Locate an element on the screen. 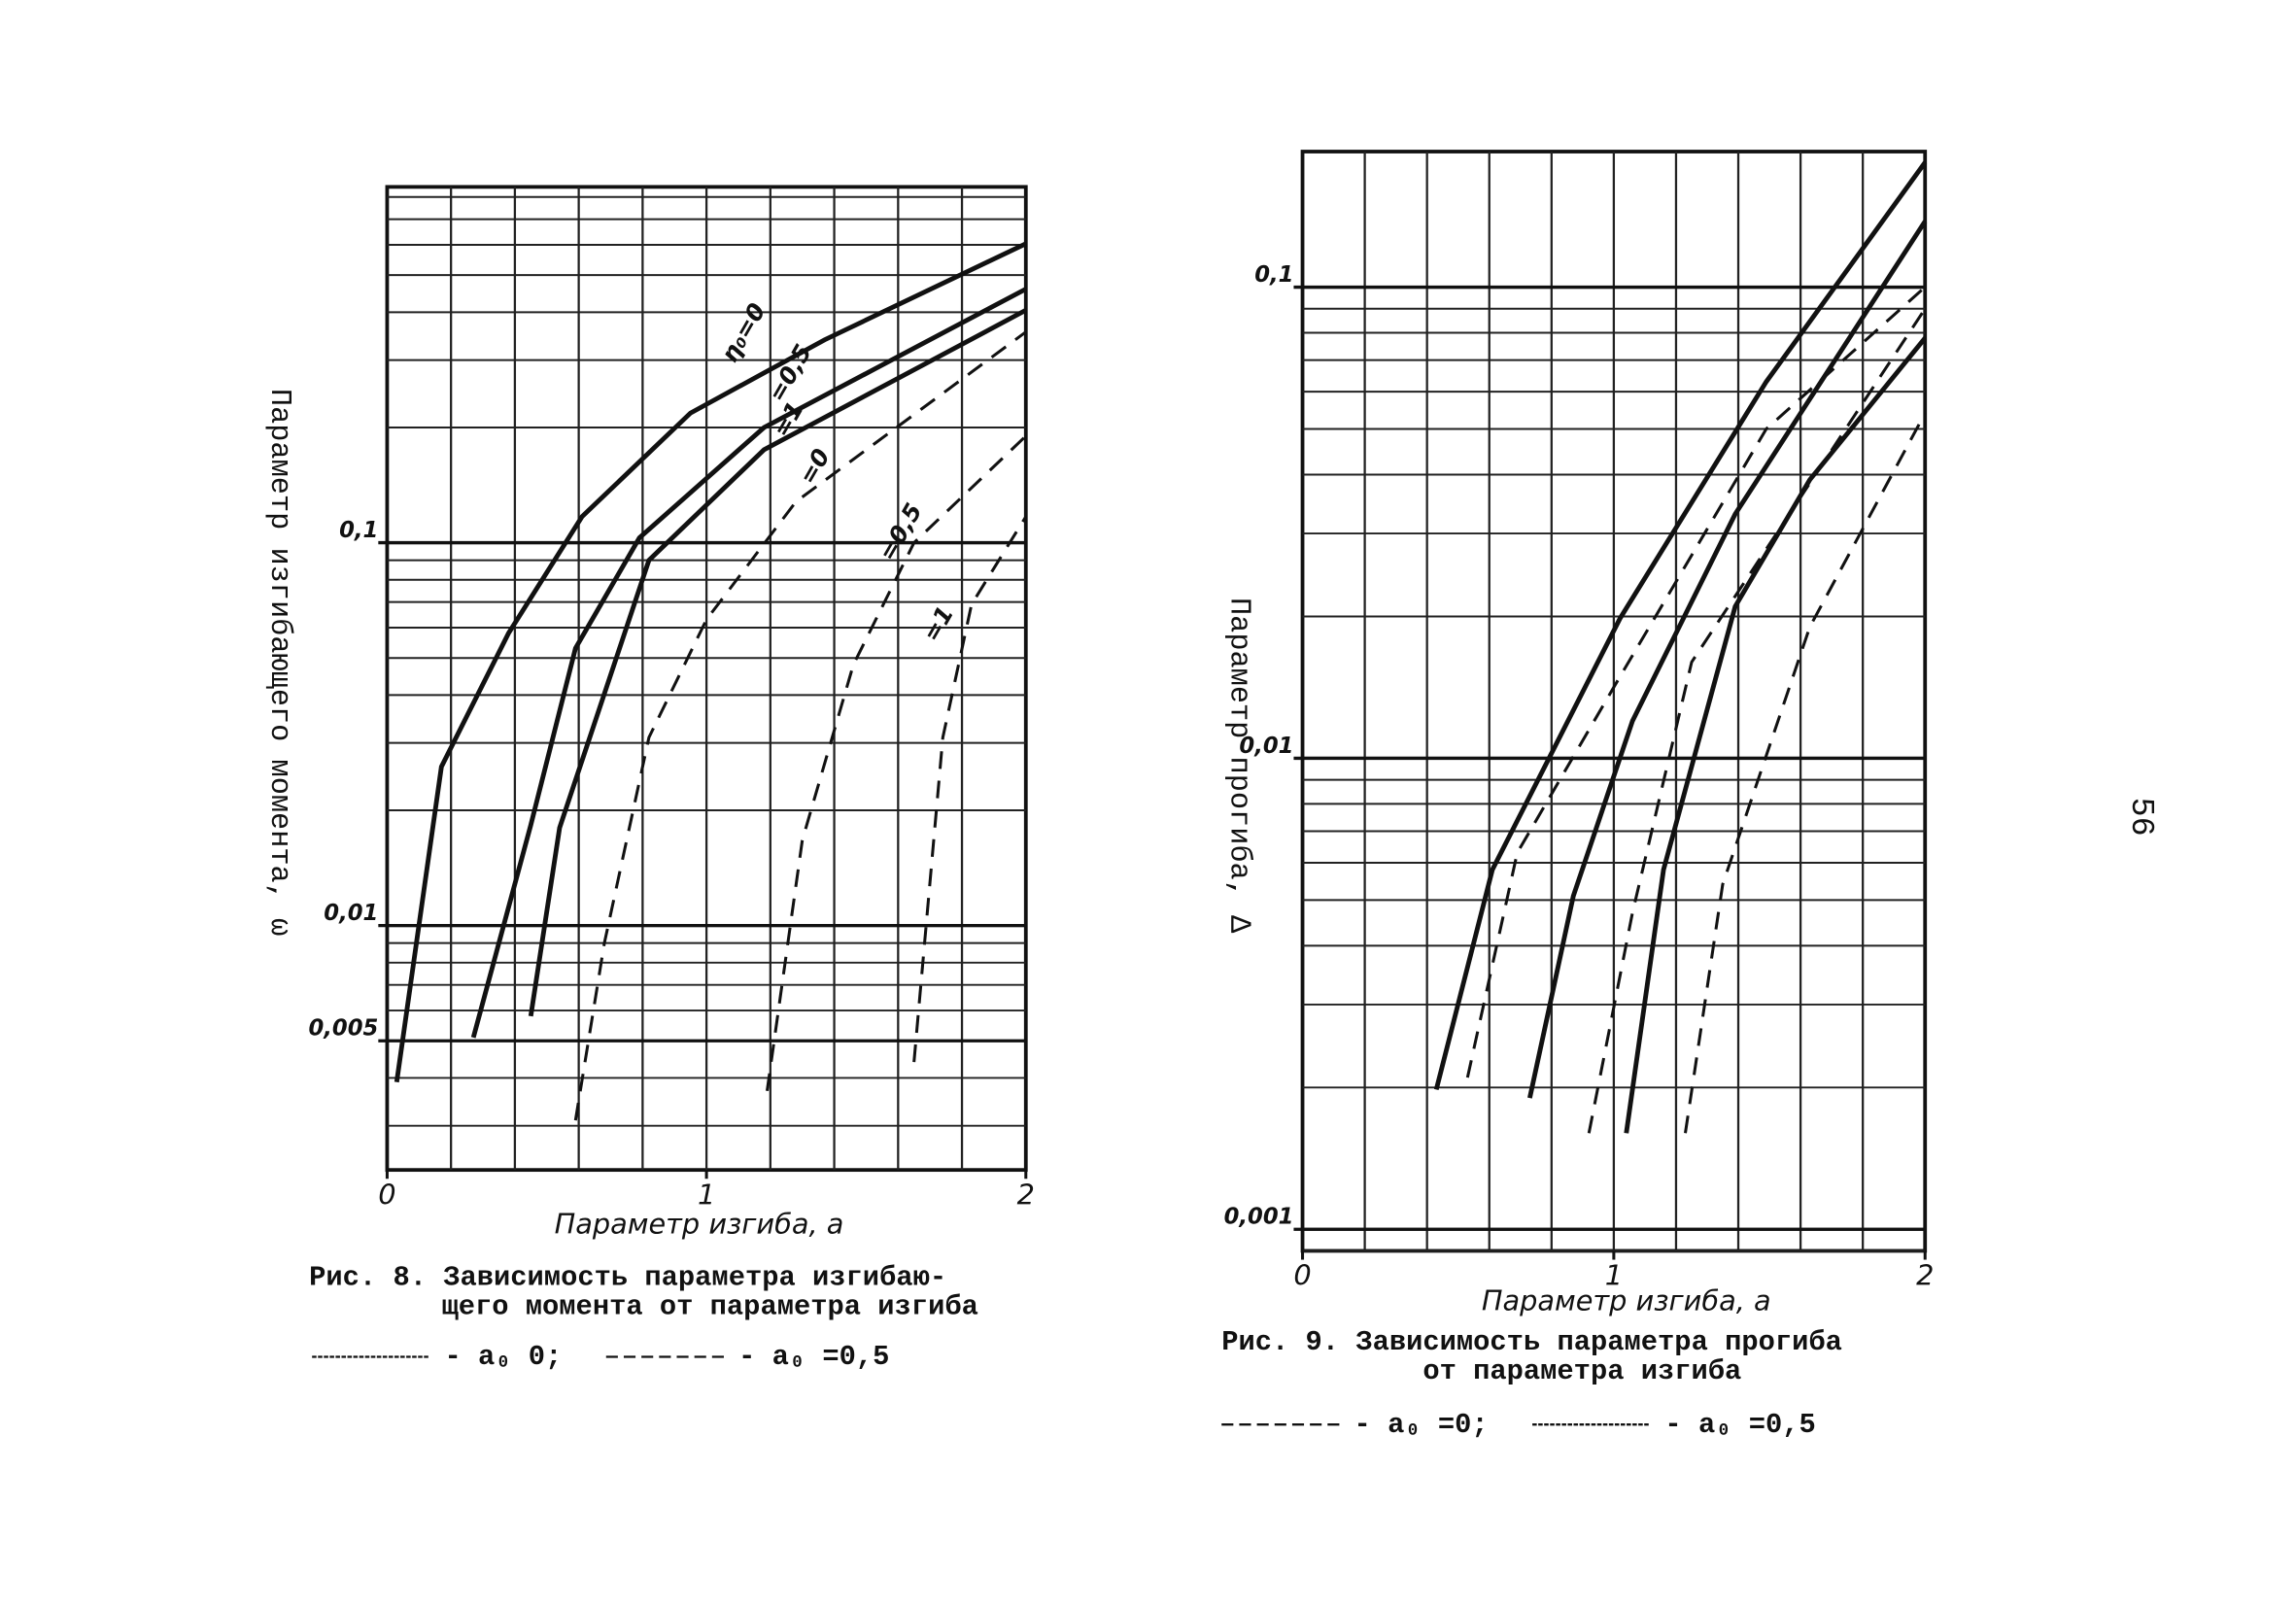 The image size is (2296, 1607). curve-label: η₀=0 is located at coordinates (743, 332).